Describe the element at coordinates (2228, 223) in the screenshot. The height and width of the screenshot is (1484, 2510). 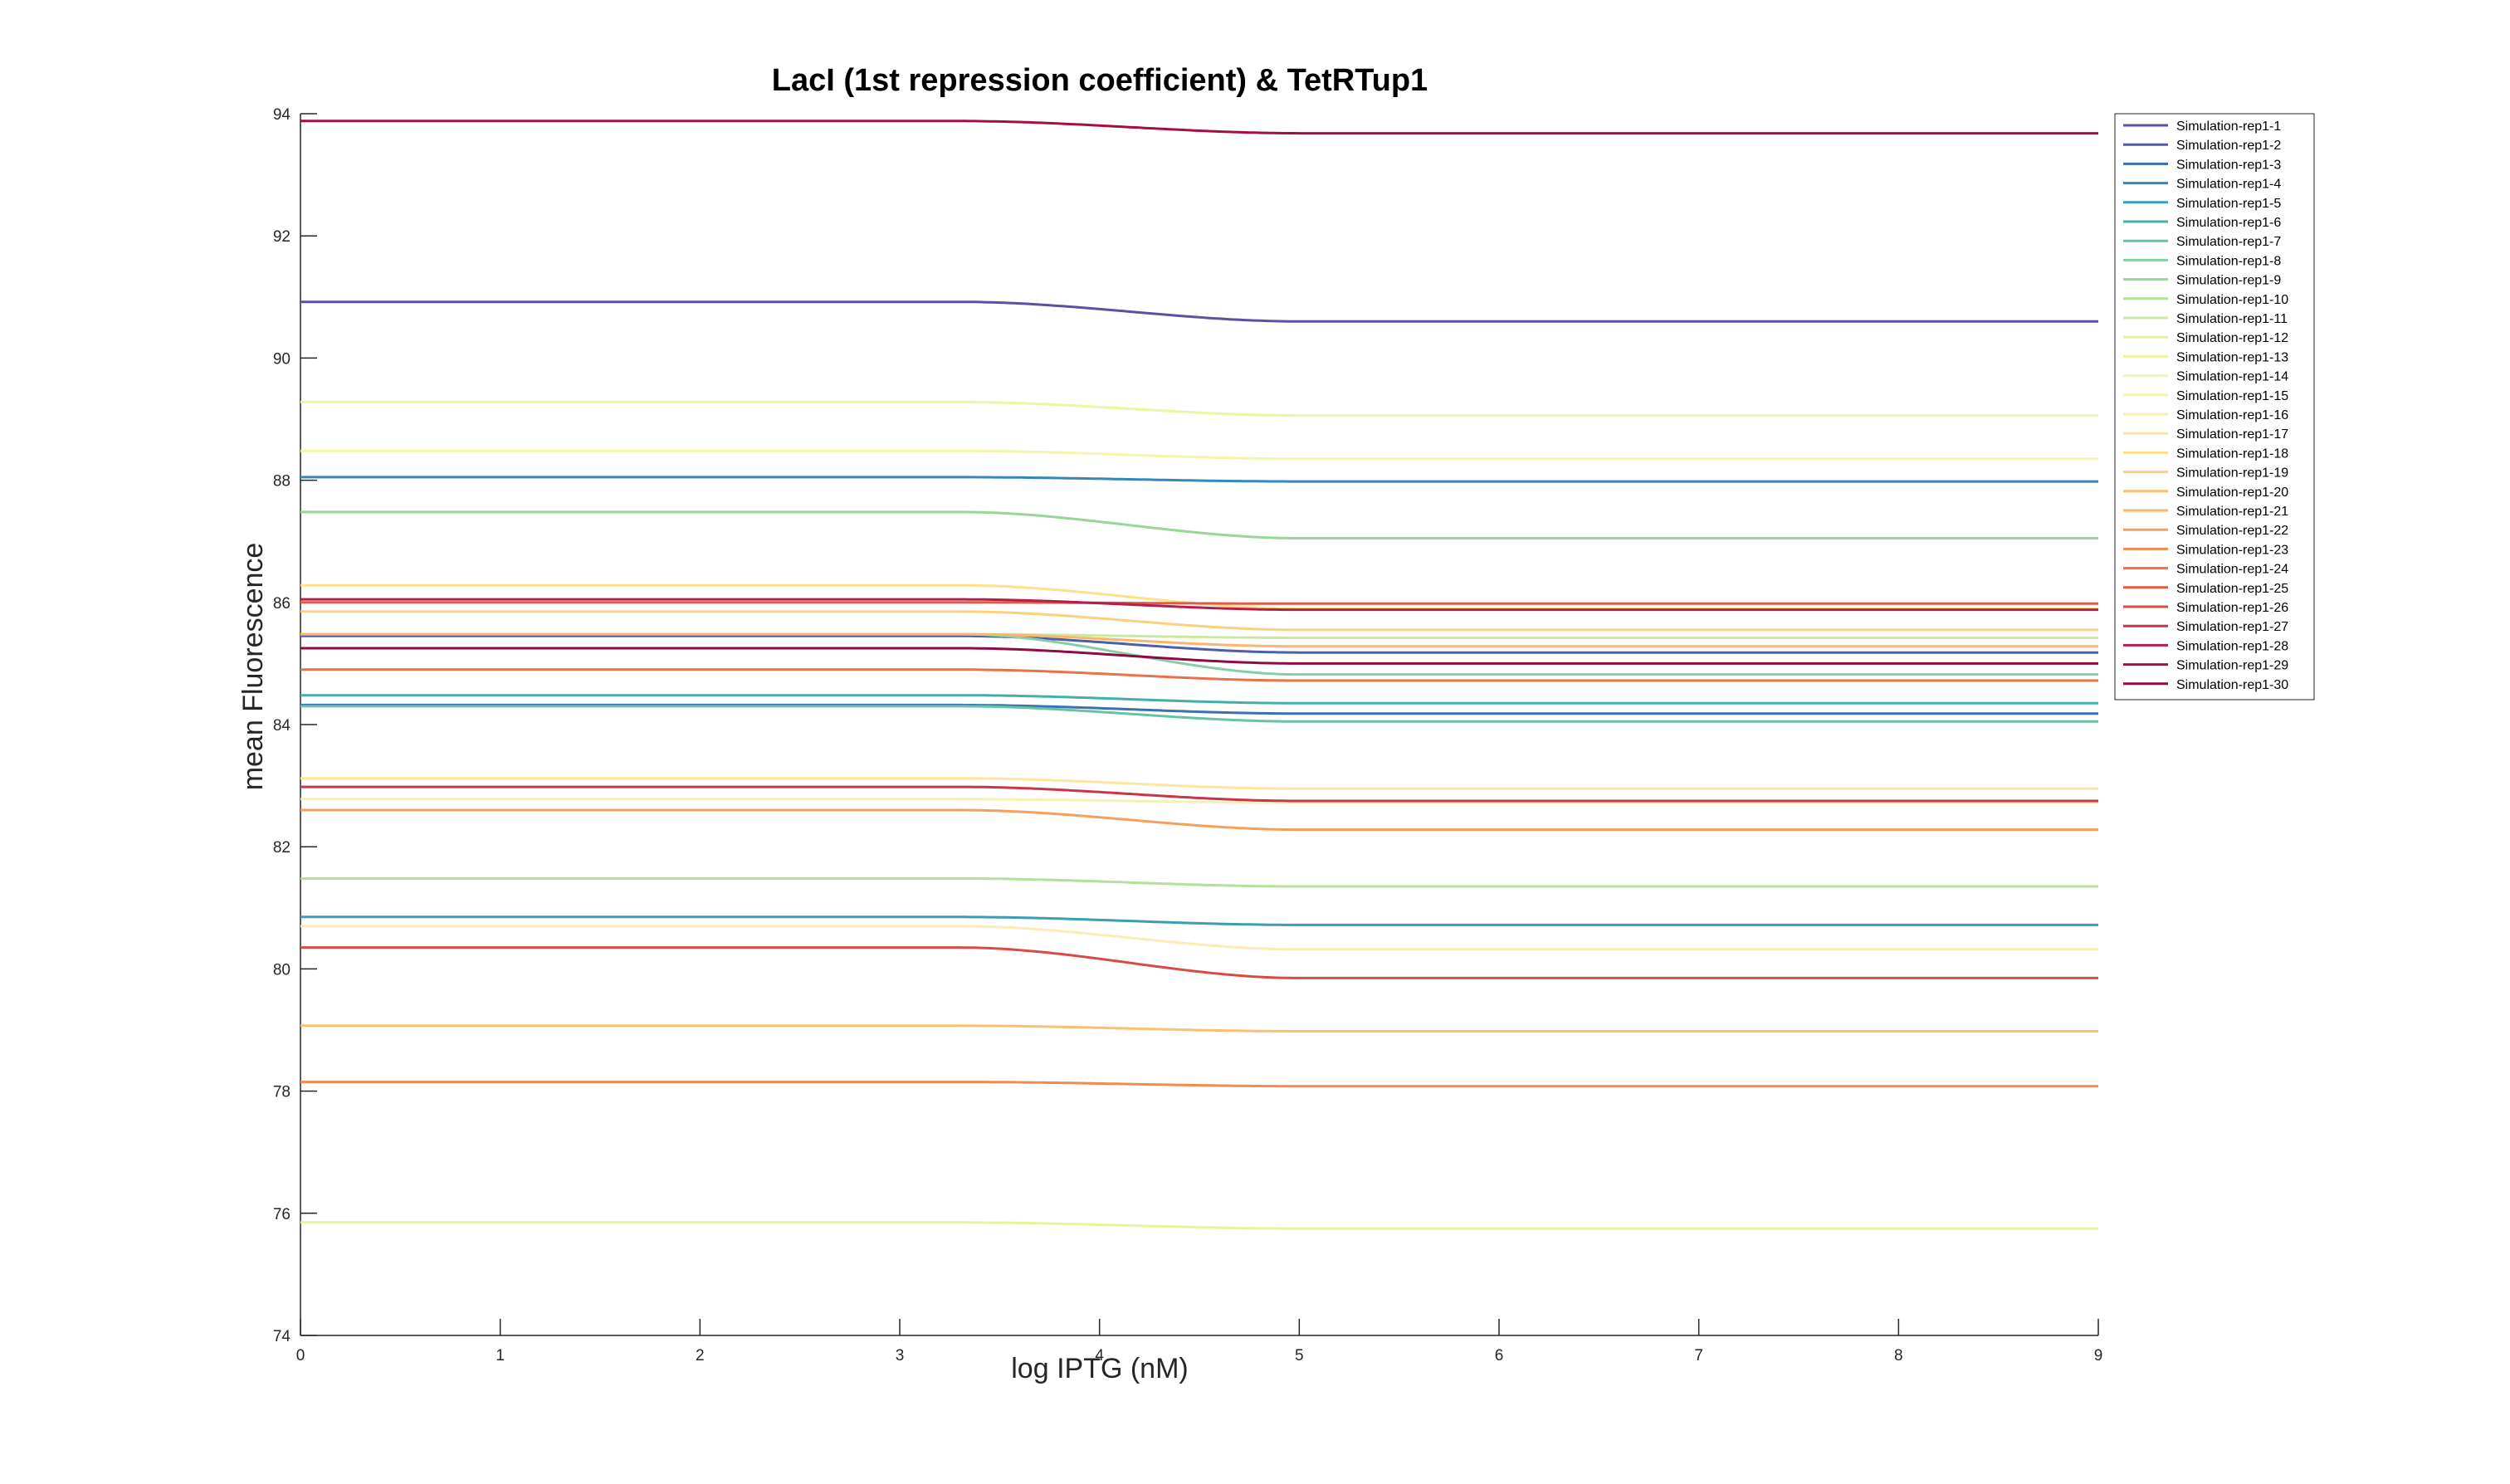
I see `legend-entry: Simulation-rep1-6` at that location.